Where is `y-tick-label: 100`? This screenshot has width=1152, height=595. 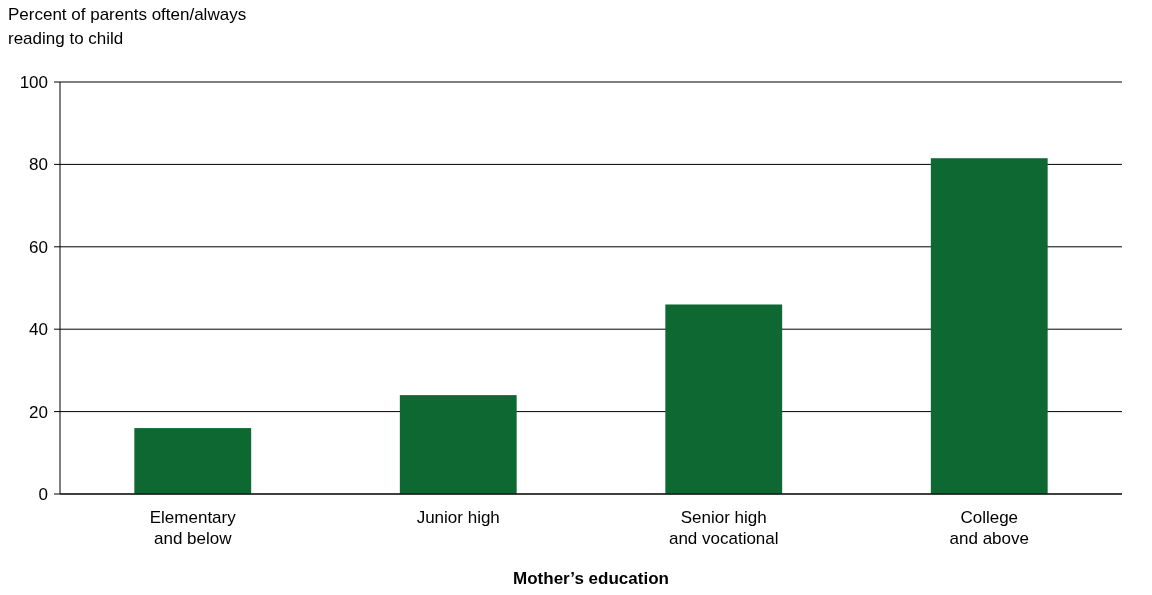 y-tick-label: 100 is located at coordinates (33, 82).